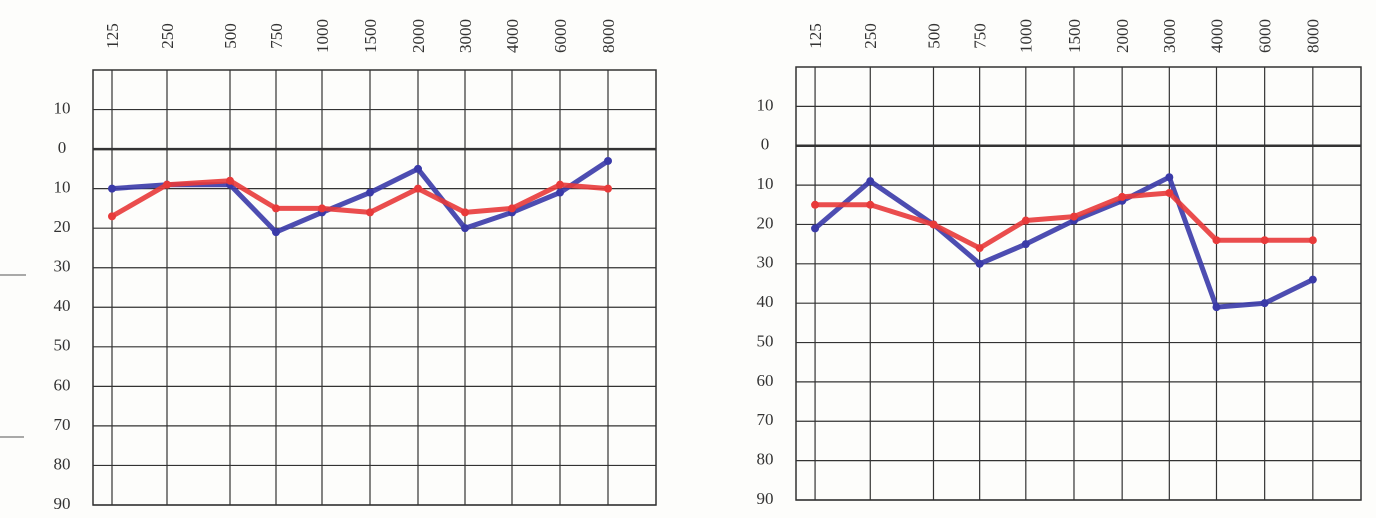 This screenshot has width=1376, height=518. Describe the element at coordinates (1064, 220) in the screenshot. I see `hearing-line` at that location.